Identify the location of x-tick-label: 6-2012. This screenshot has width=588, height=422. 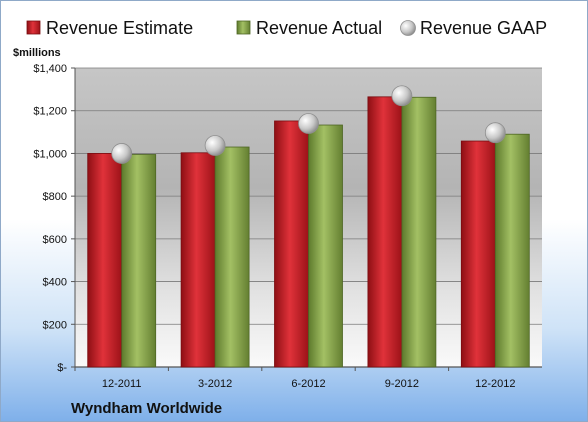
(308, 384).